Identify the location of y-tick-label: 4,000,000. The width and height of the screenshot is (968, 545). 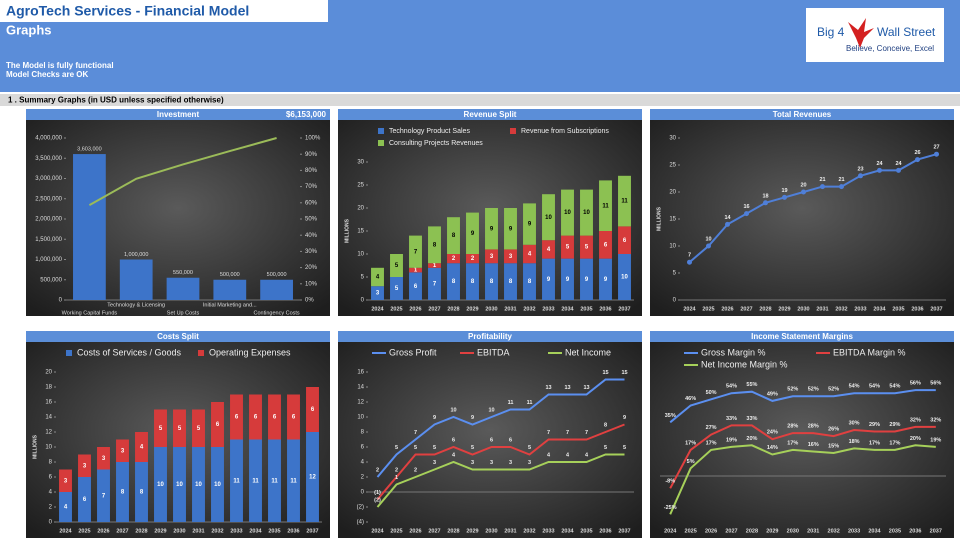
(48, 139).